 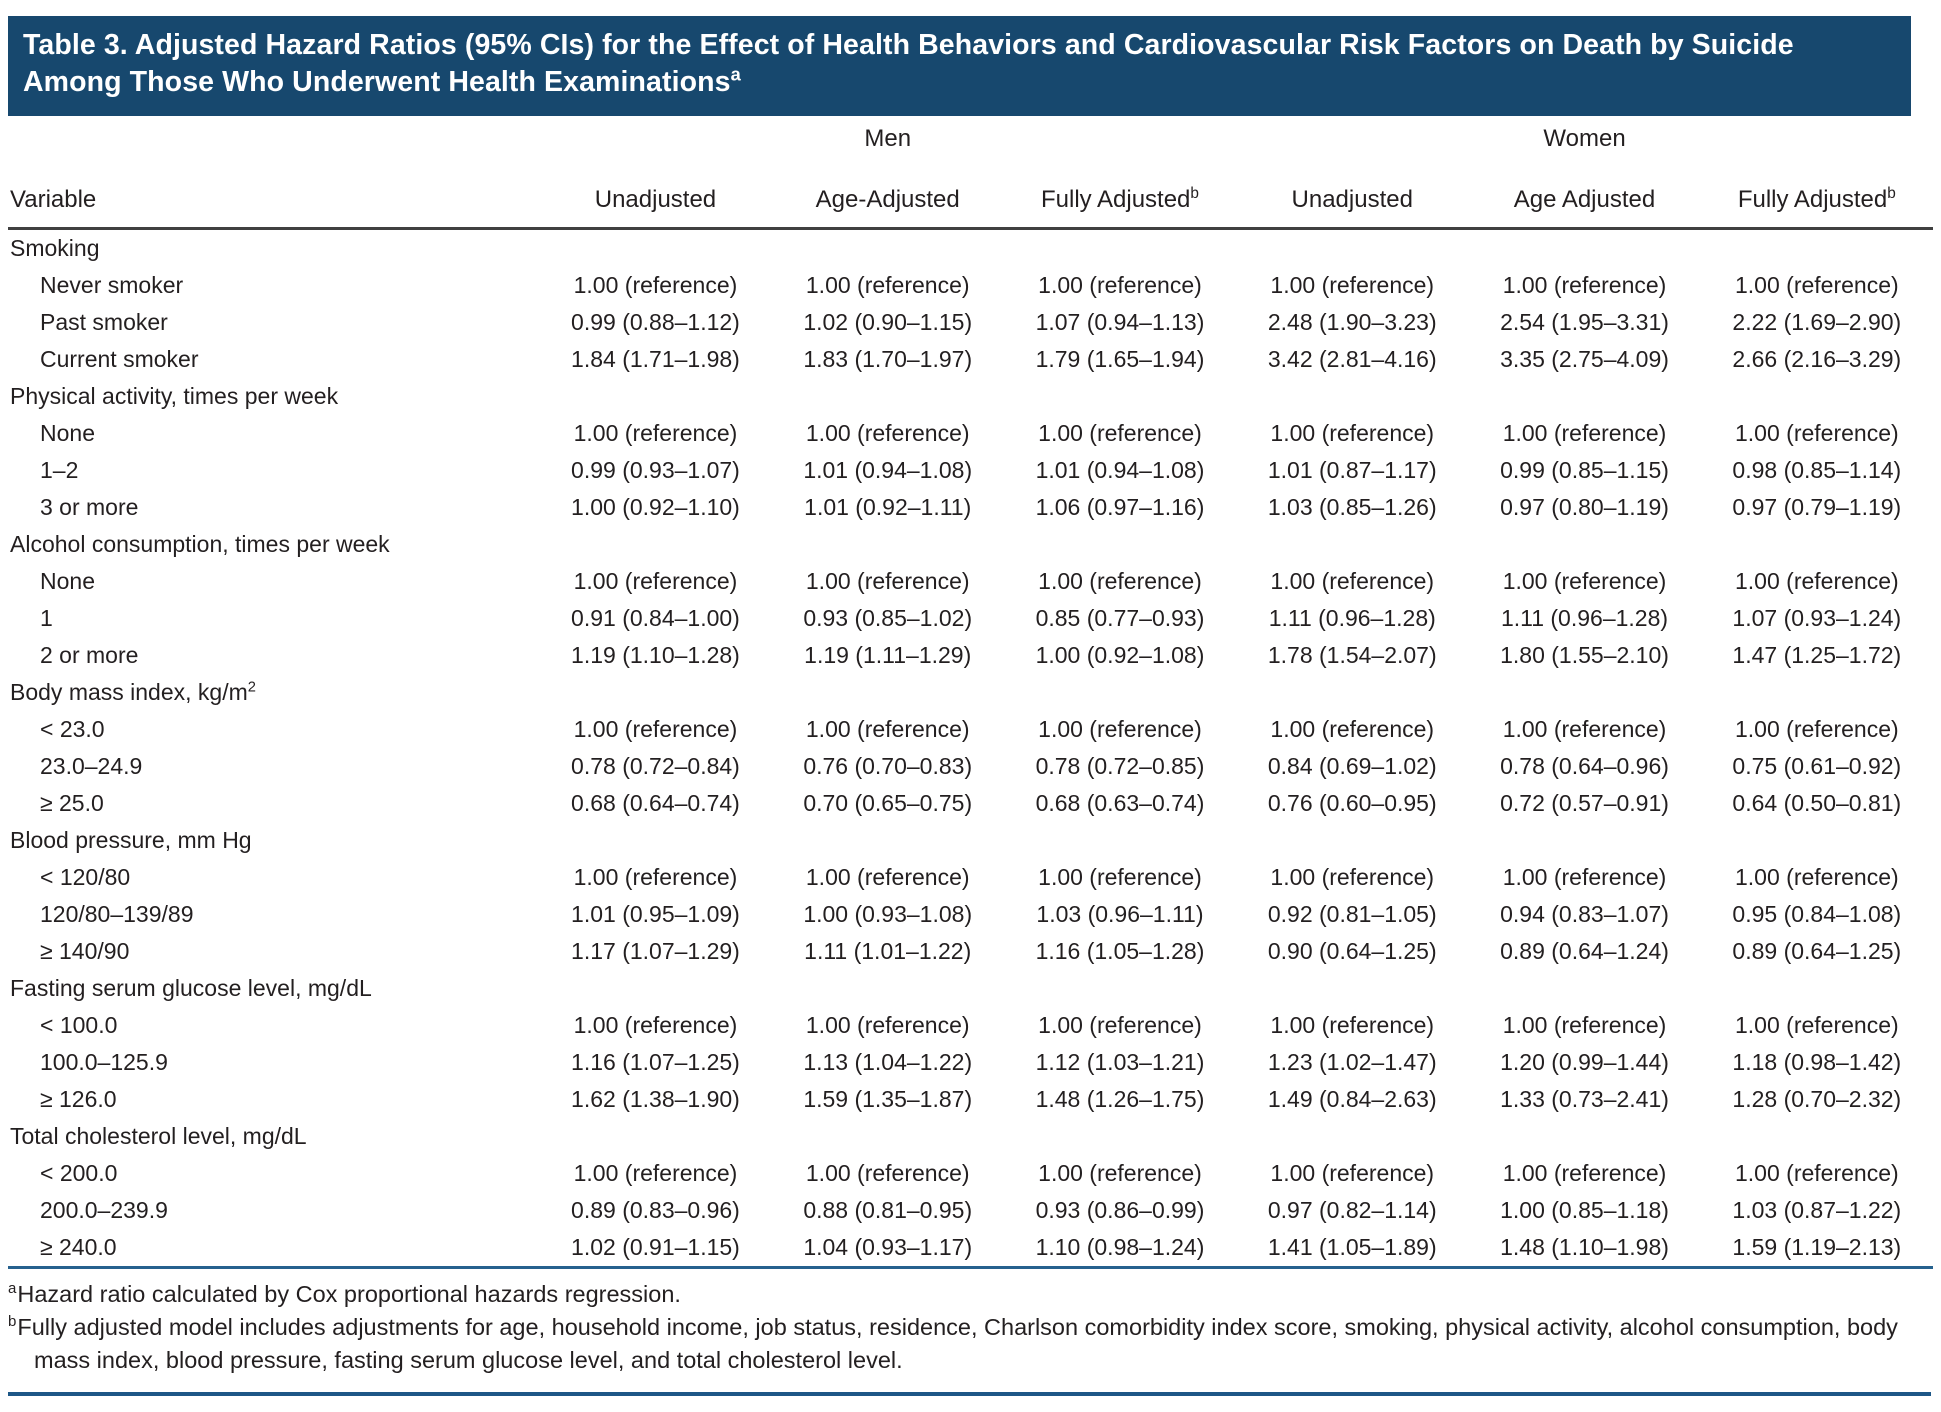 I want to click on hazard-ratio-cell: 1.00 (0.85–1.18), so click(x=1584, y=1210).